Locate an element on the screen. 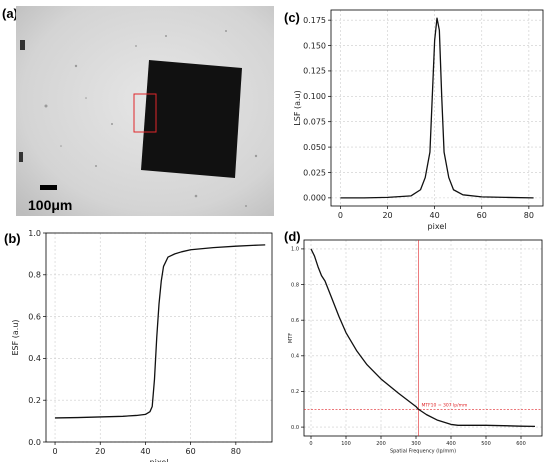  chart-c-ytick-label-0: 0.000 is located at coordinates (314, 198).